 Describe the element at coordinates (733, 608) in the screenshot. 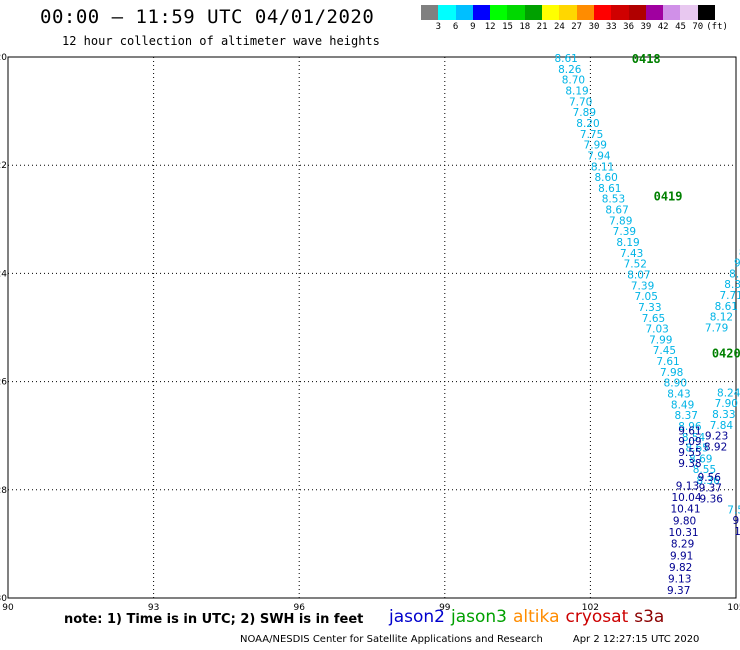

I see `lon-tick-label: 105` at that location.